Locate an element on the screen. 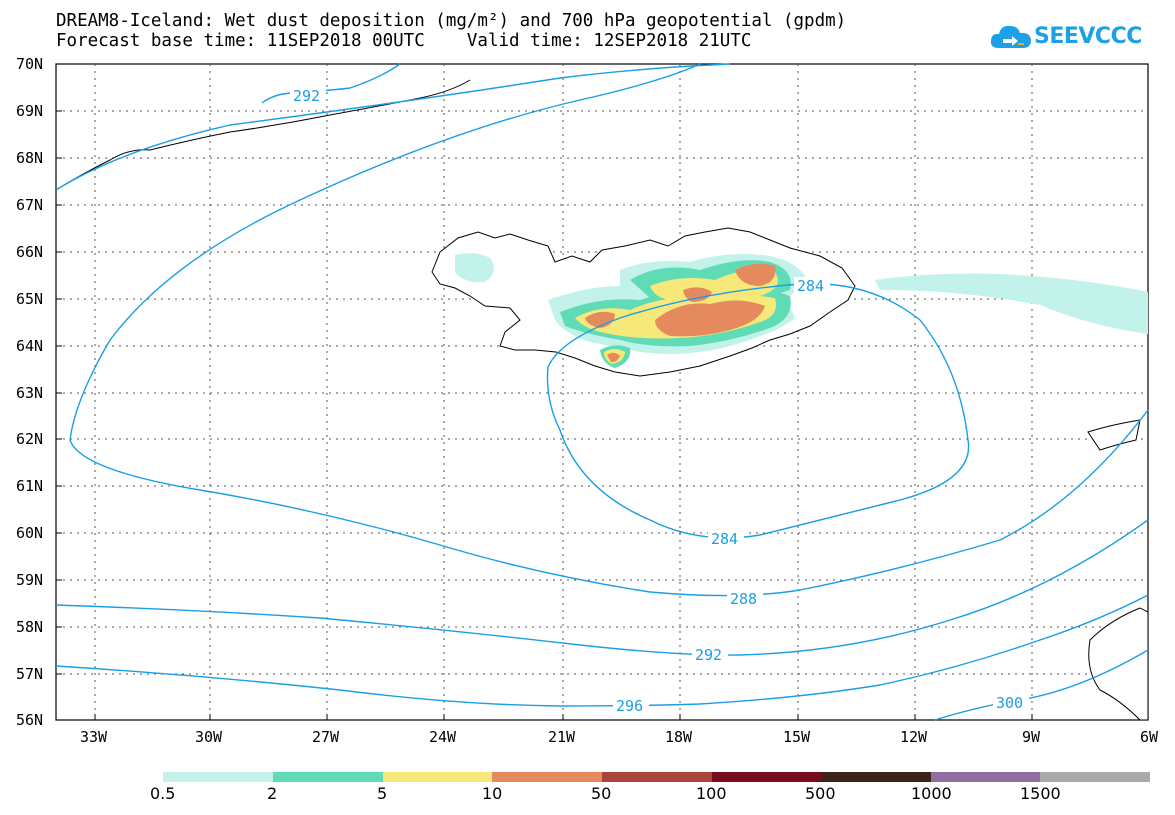  lat-label: 66N is located at coordinates (29, 252).